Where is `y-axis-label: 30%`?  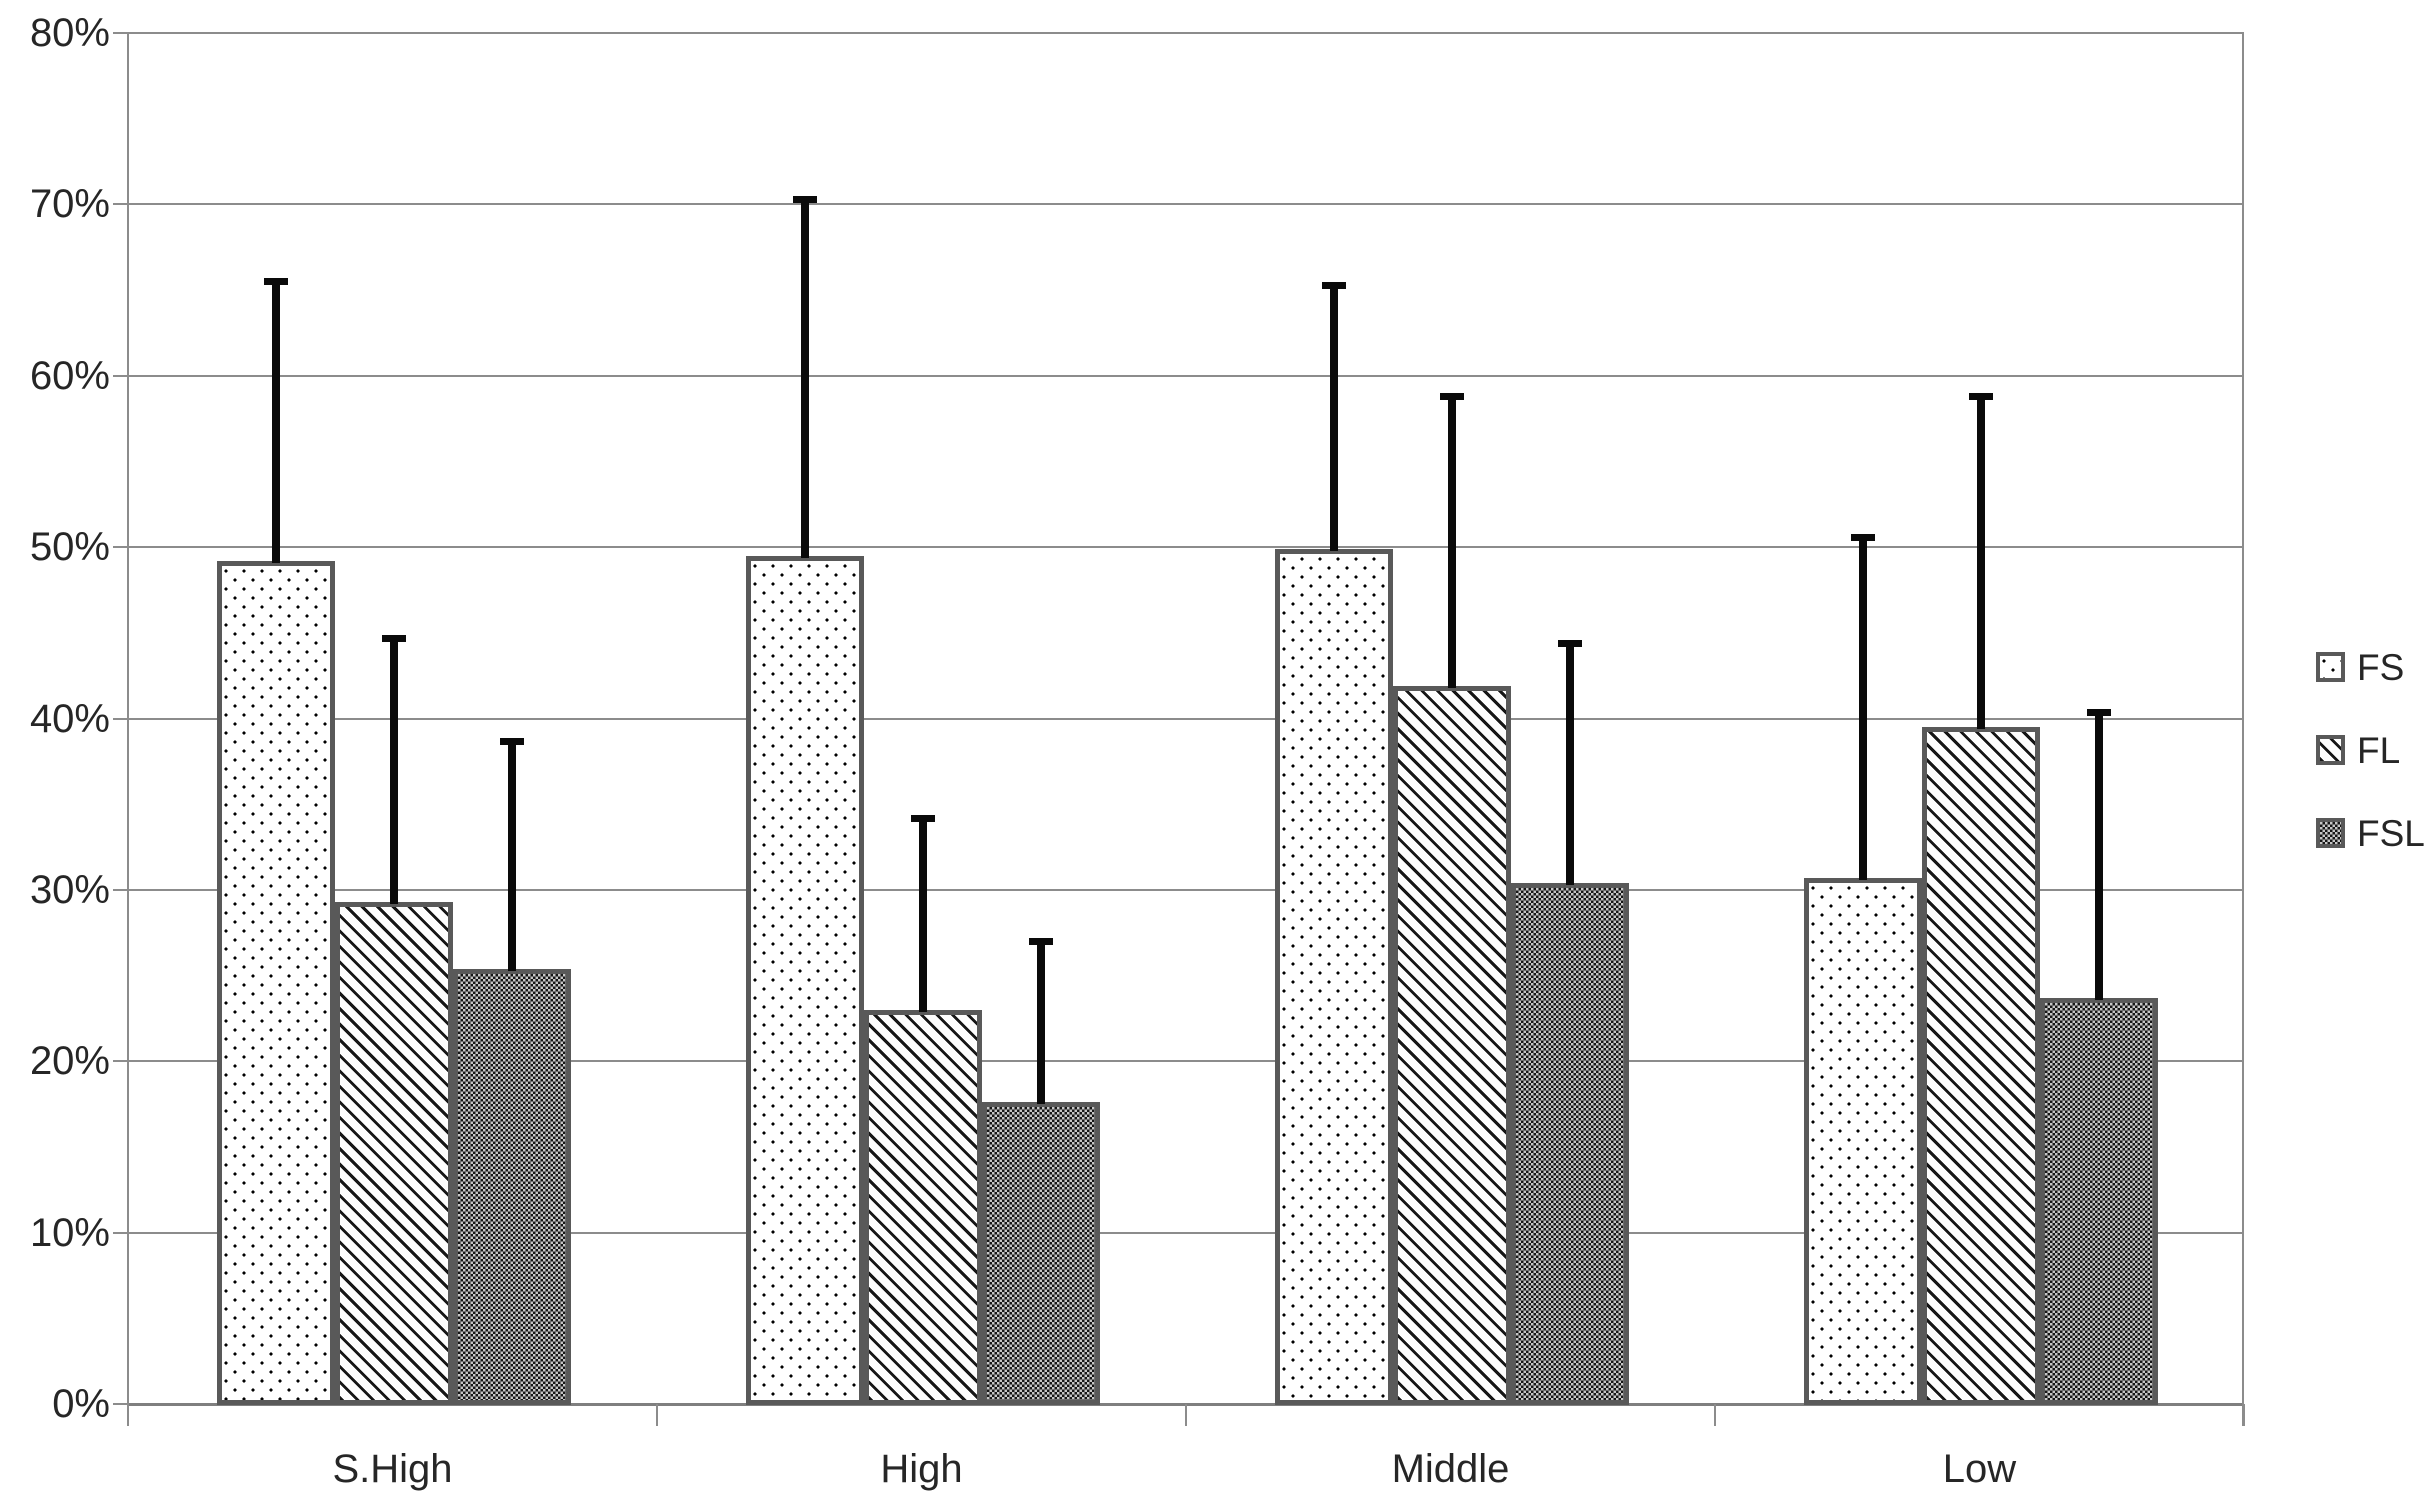 y-axis-label: 30% is located at coordinates (69, 889).